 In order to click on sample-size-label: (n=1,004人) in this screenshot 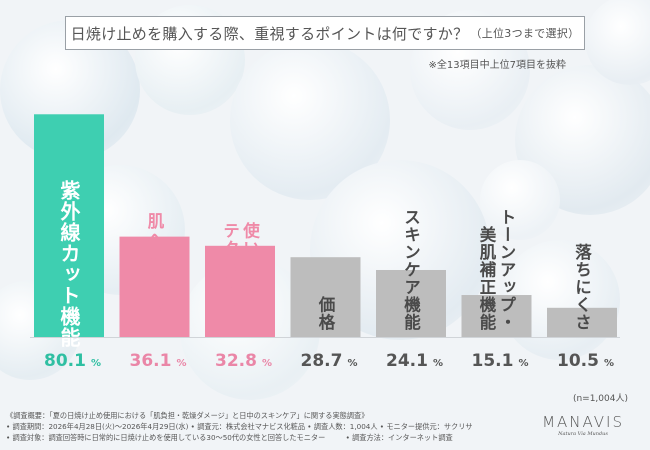, I will do `click(600, 399)`.